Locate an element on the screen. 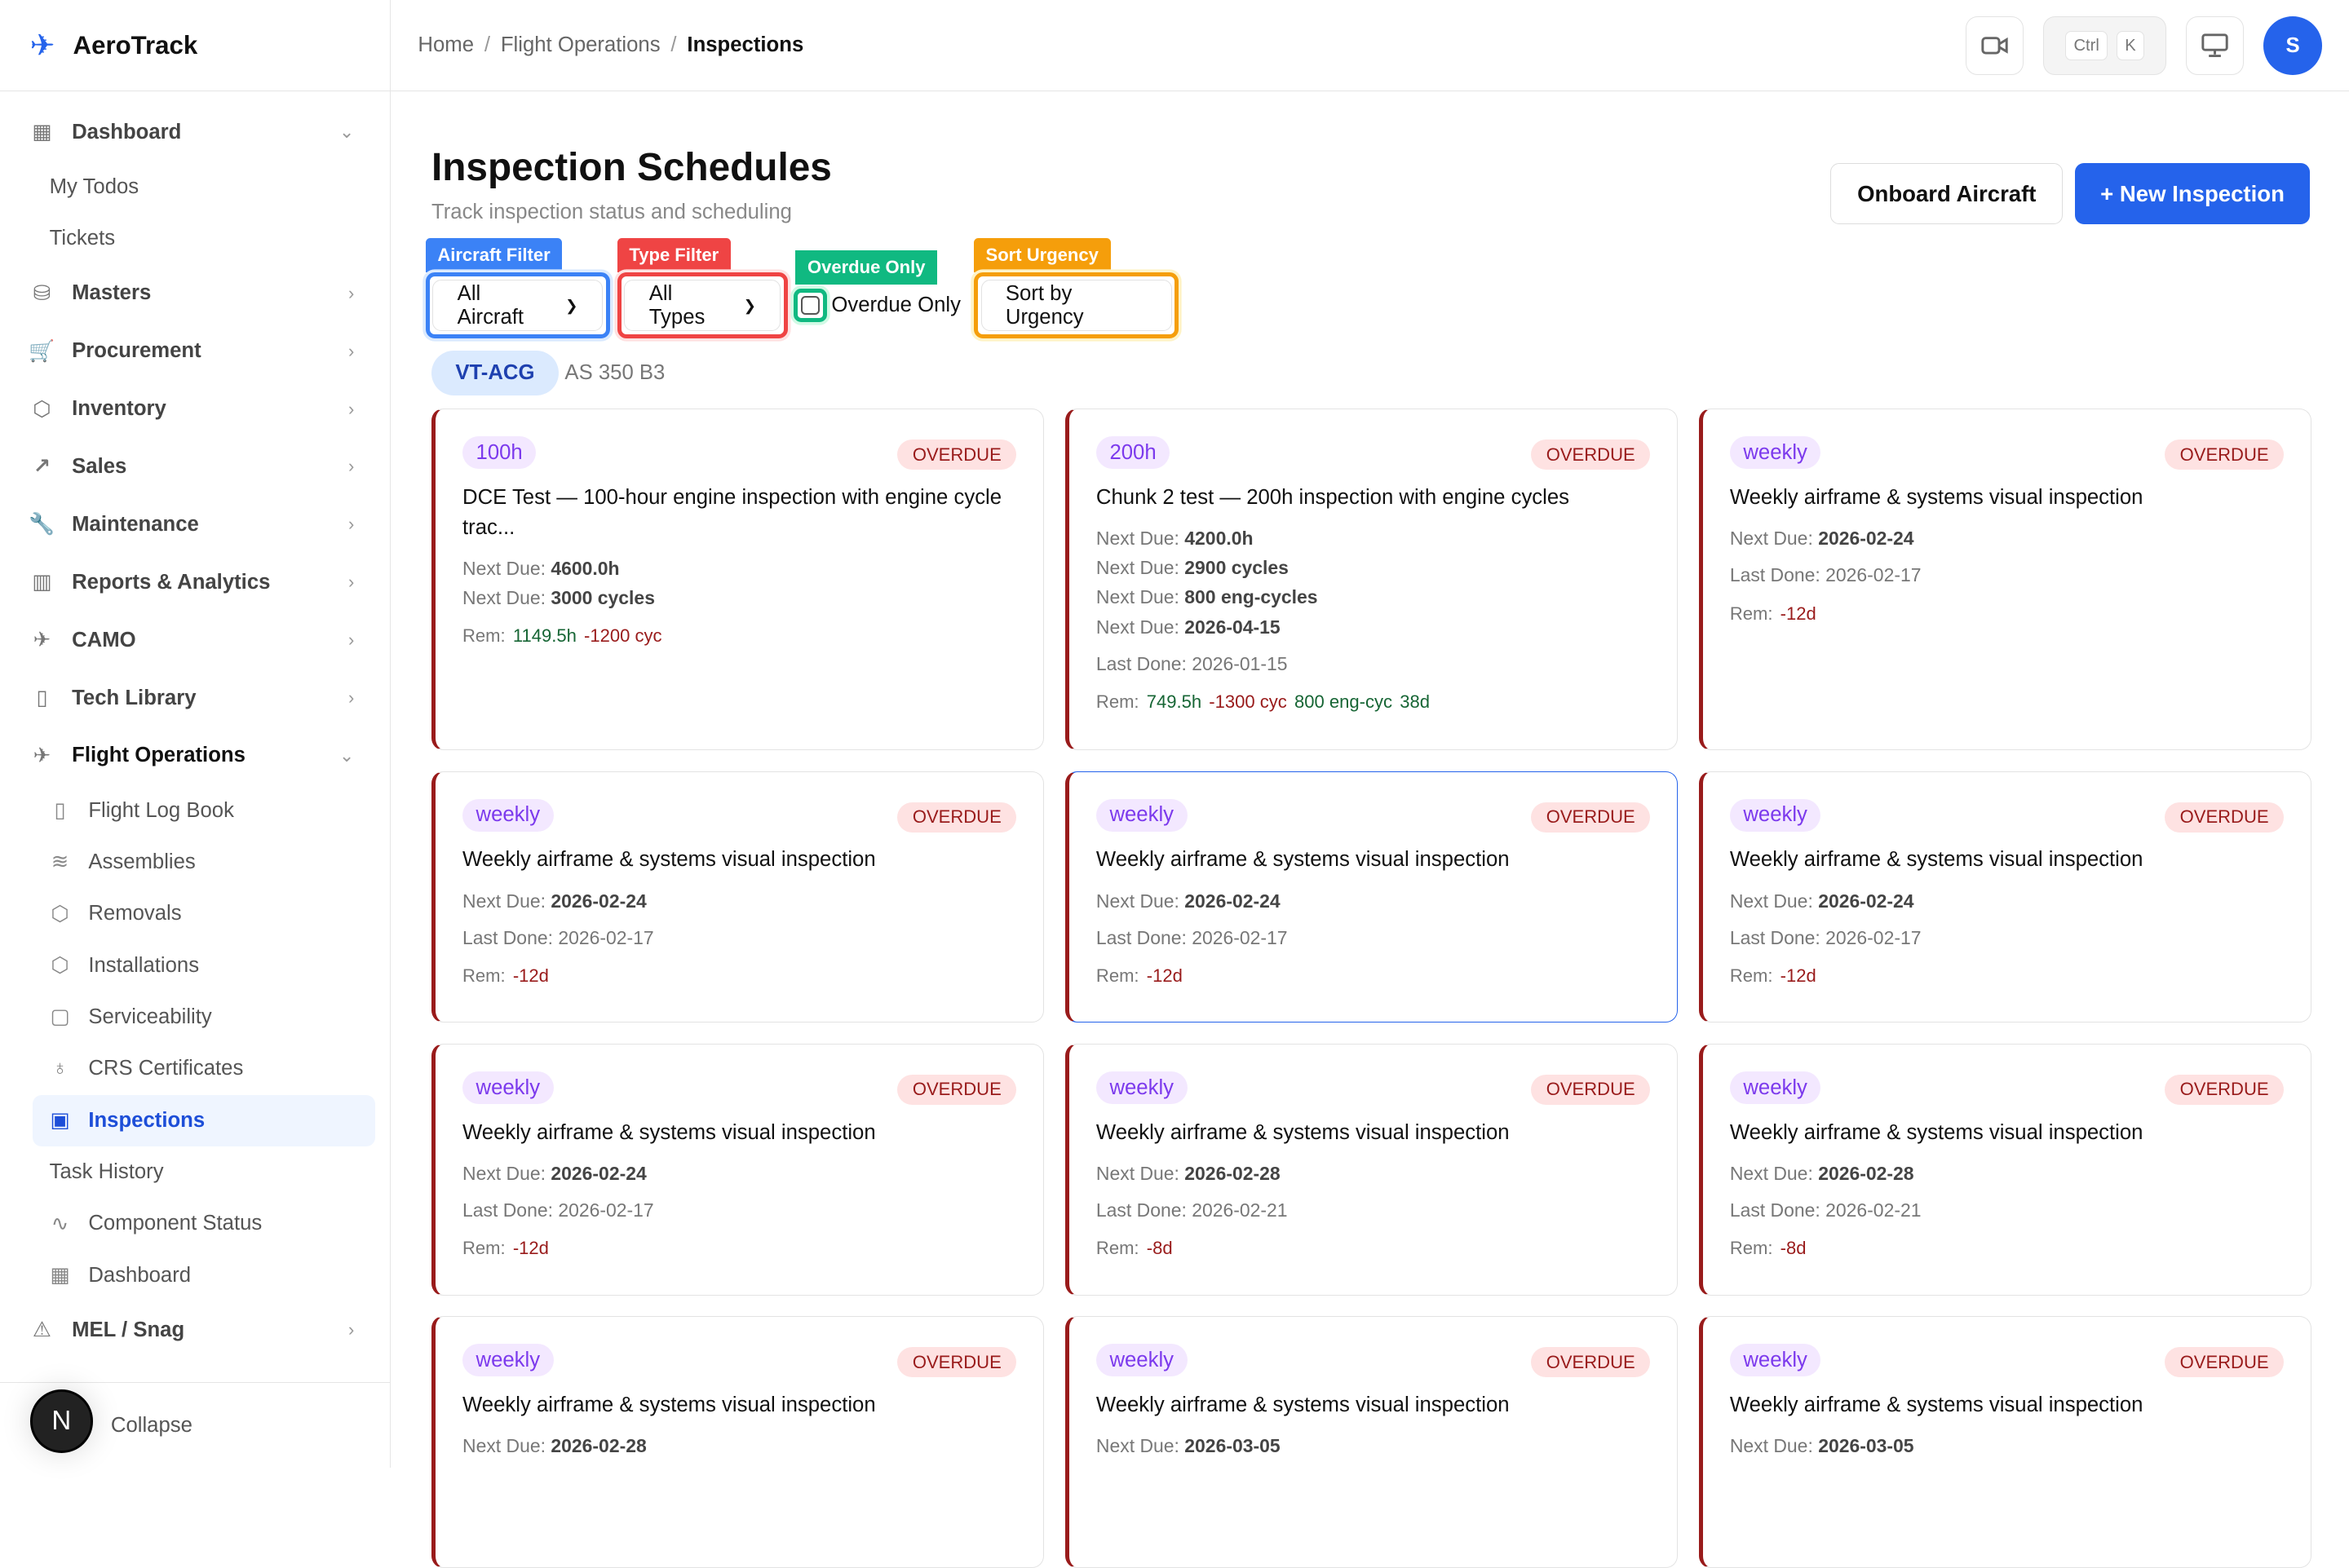 This screenshot has width=2349, height=1568. sidebar-item-procurement: 🛒 Procurement › is located at coordinates (195, 351).